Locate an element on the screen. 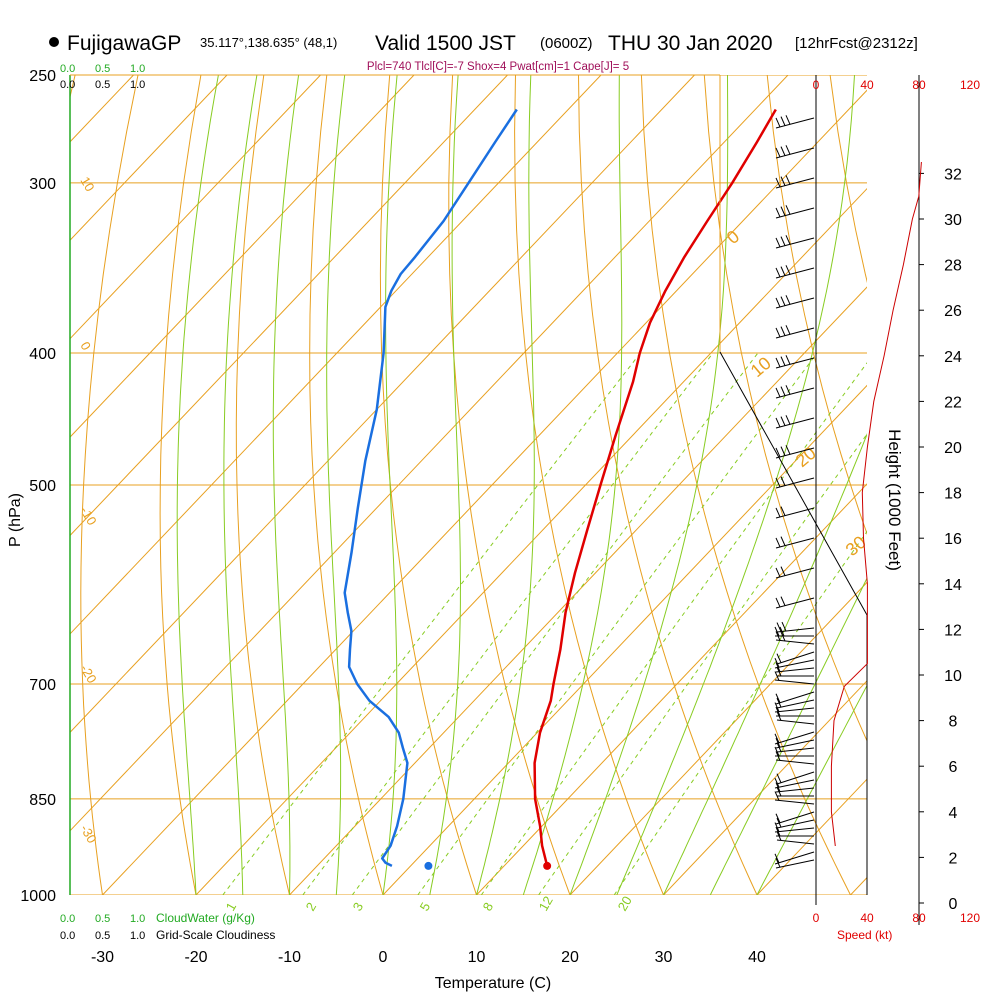 This screenshot has height=1000, width=1000. mixing-ratio-label: 8 is located at coordinates (488, 907).